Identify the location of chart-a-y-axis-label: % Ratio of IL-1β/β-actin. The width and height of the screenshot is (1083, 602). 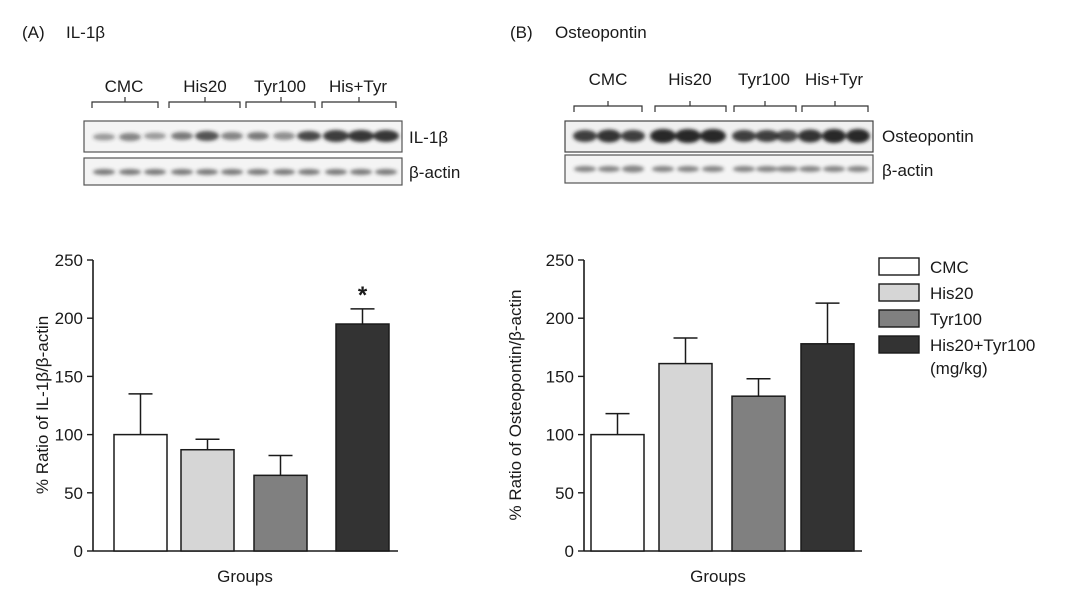
(42, 405).